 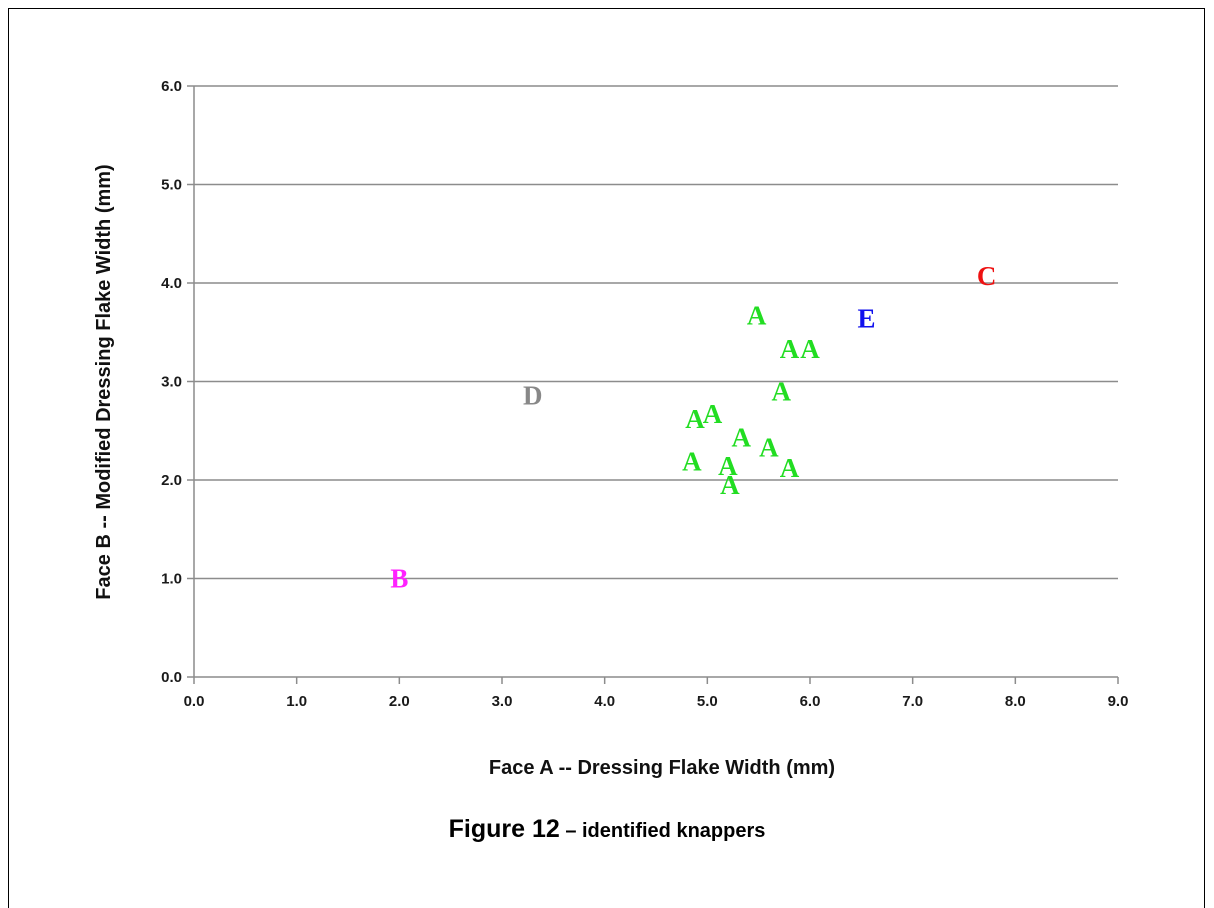 What do you see at coordinates (730, 485) in the screenshot?
I see `point-a-11: A` at bounding box center [730, 485].